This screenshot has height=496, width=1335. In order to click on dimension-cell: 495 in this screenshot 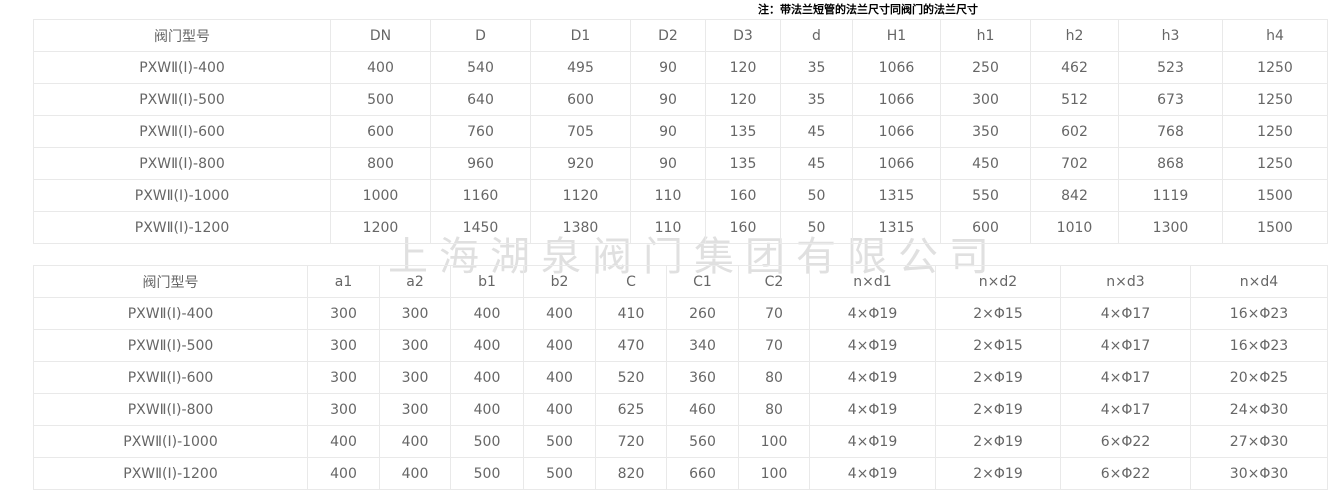, I will do `click(580, 67)`.